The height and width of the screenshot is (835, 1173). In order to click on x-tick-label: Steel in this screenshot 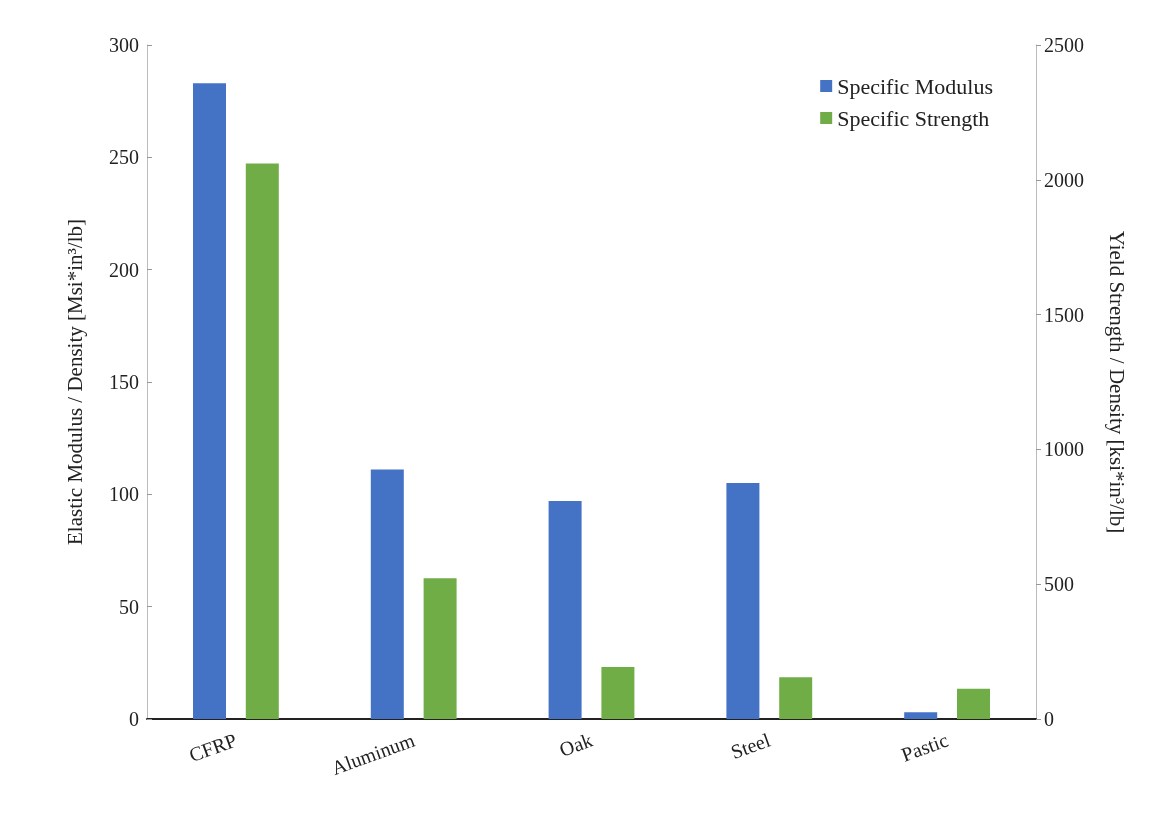, I will do `click(750, 746)`.